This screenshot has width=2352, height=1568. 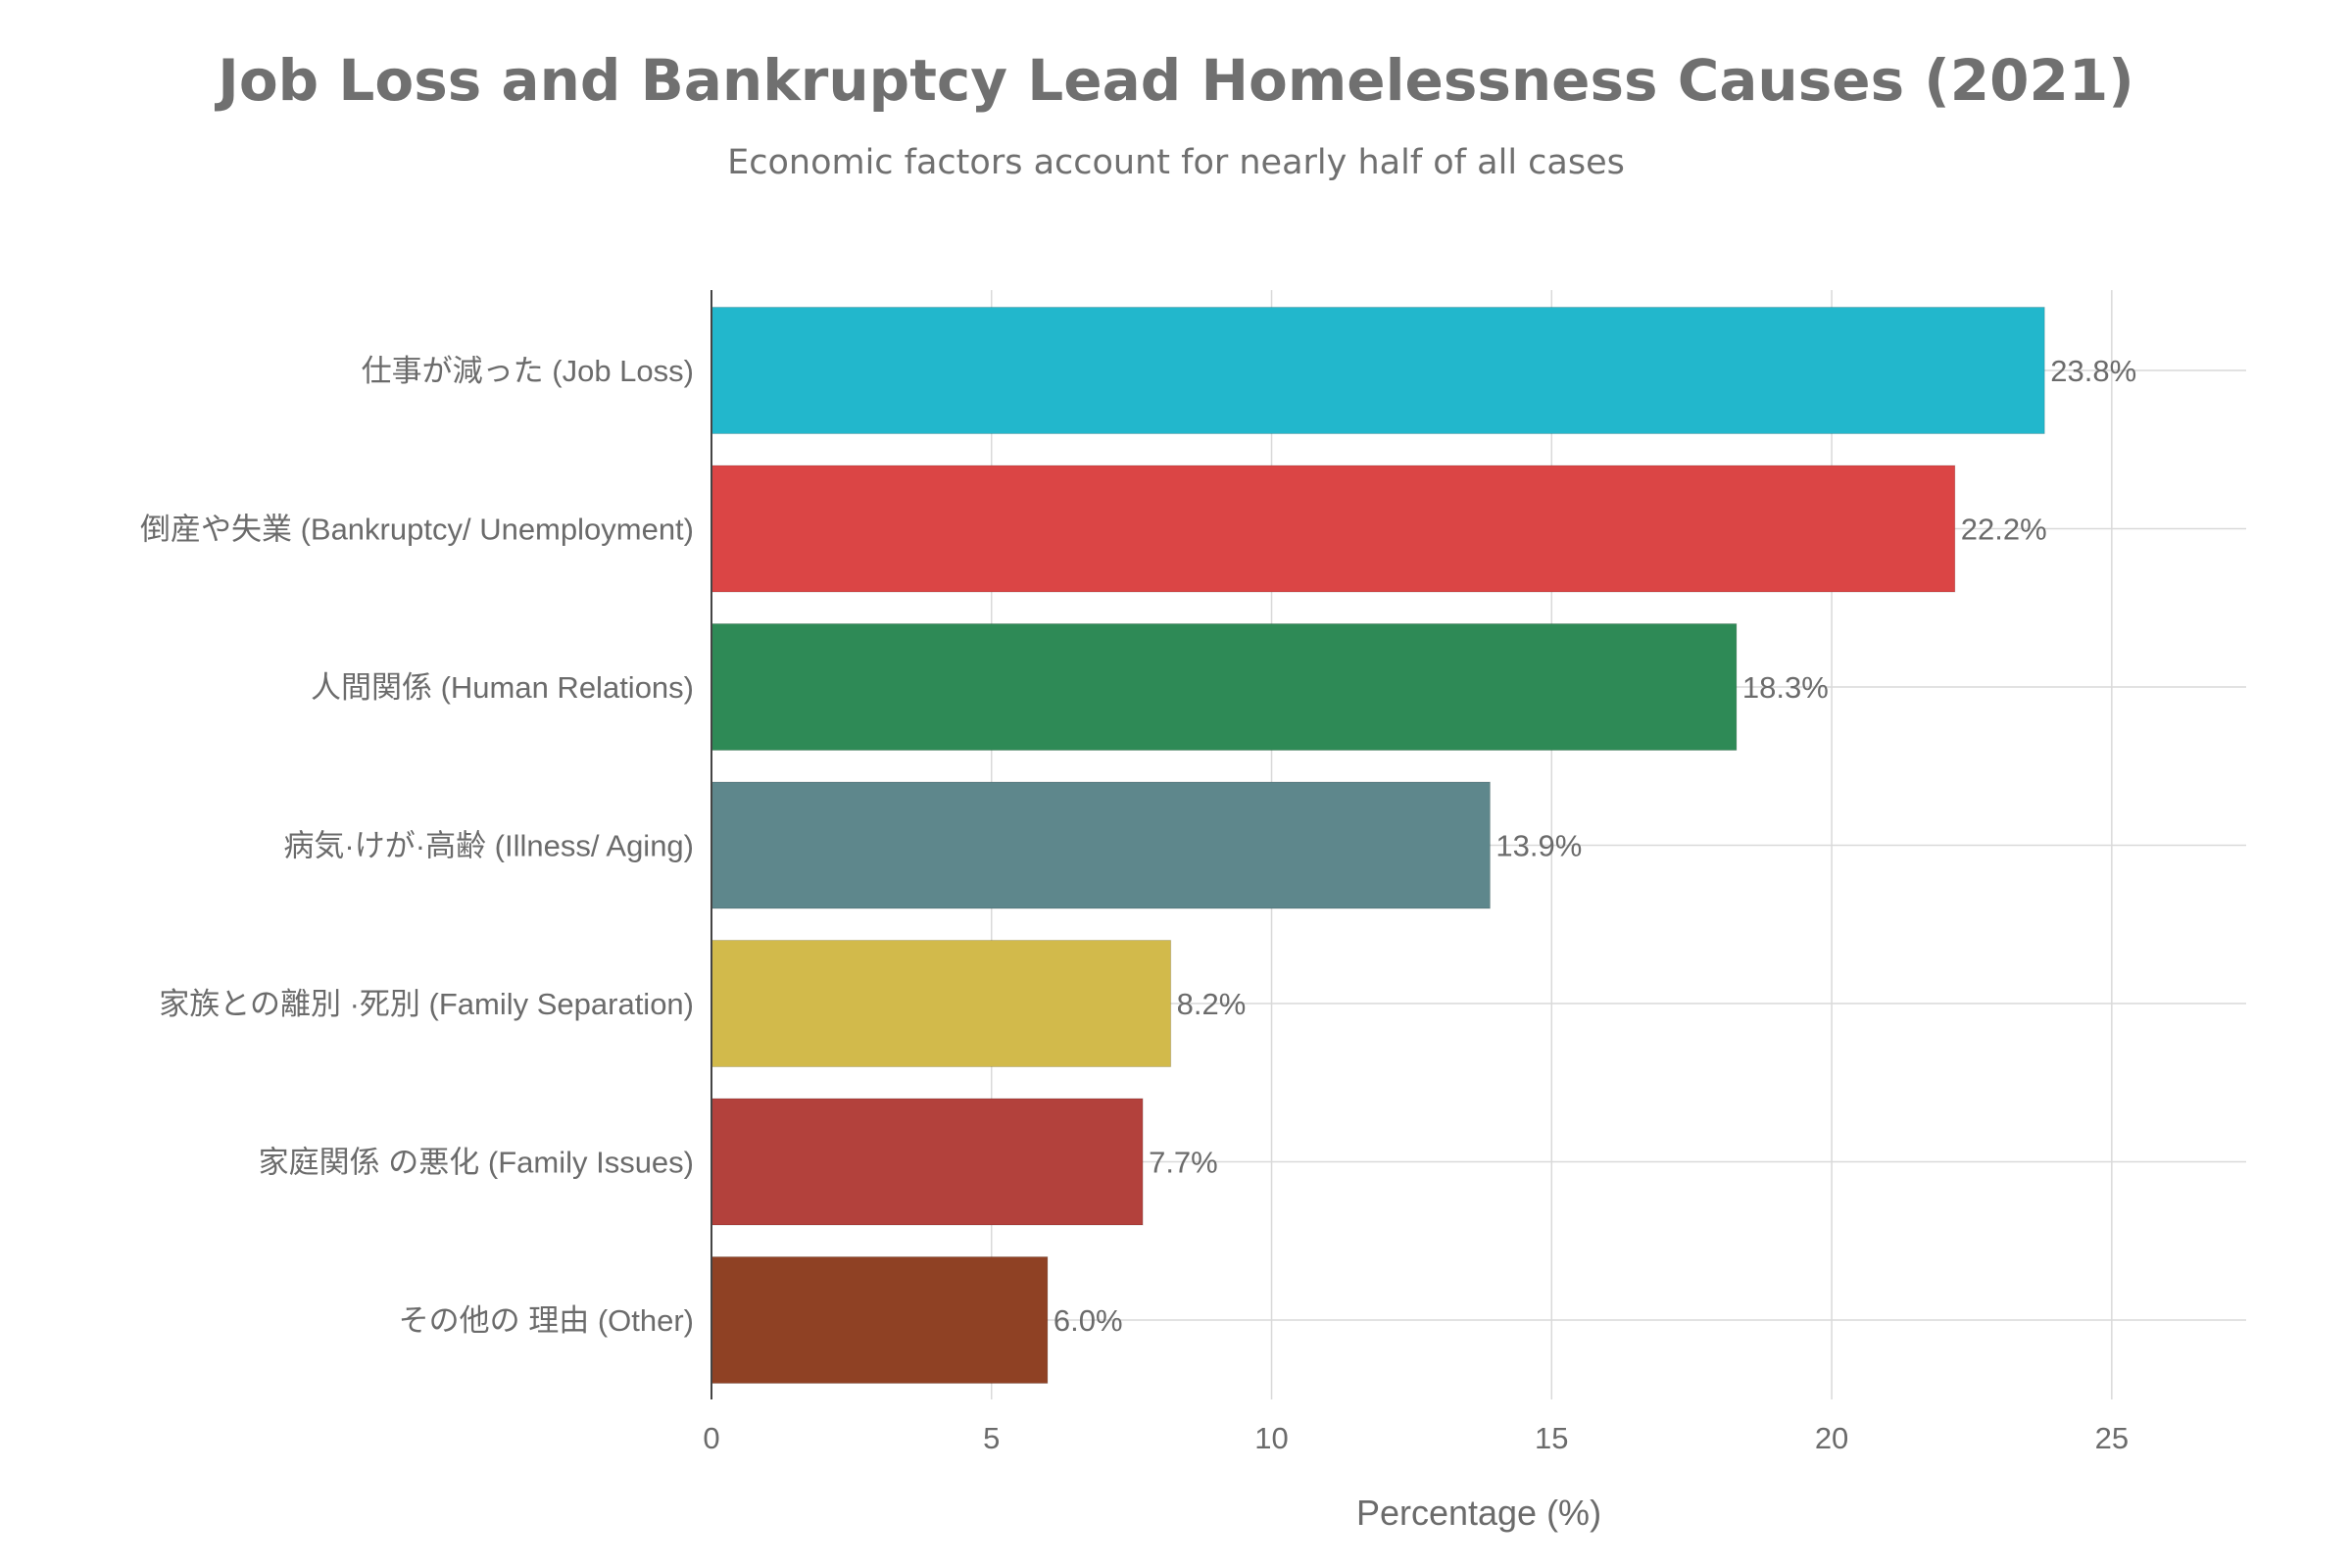 What do you see at coordinates (1183, 1163) in the screenshot?
I see `value-label: 7.7%` at bounding box center [1183, 1163].